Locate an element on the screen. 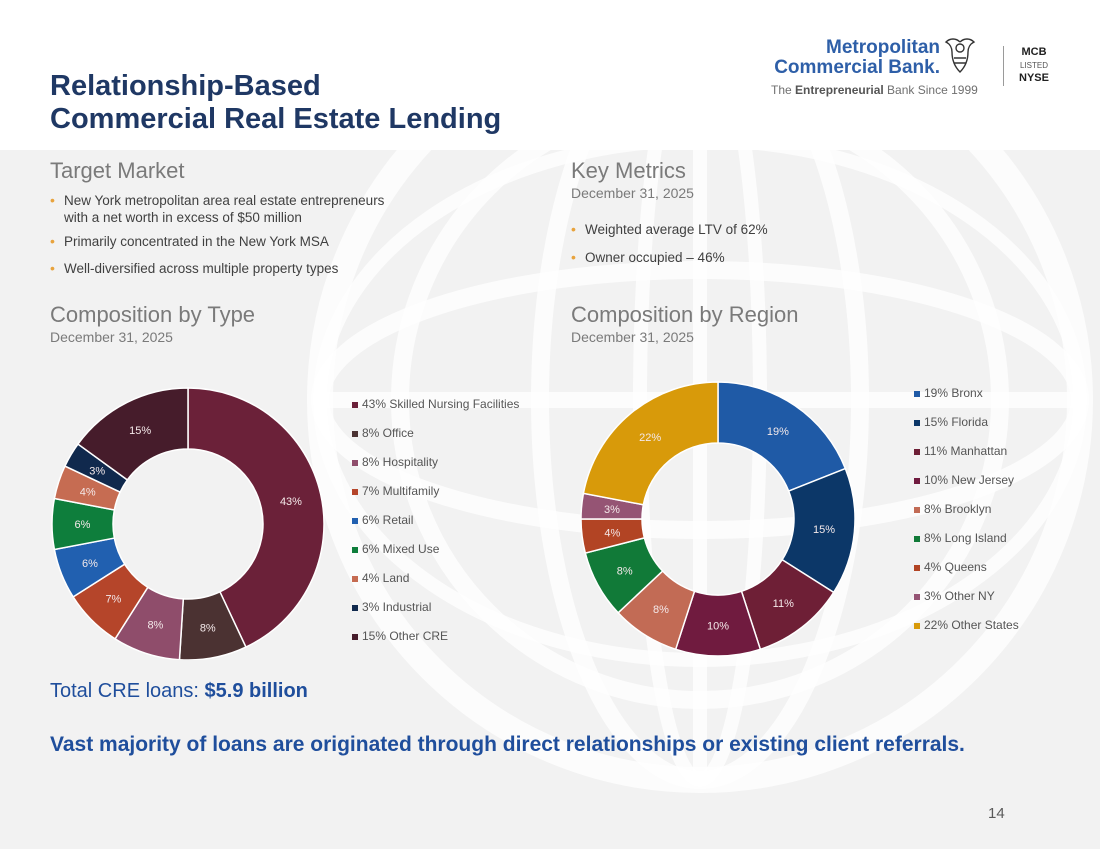 The height and width of the screenshot is (849, 1100). region-slice-label-2: 11% is located at coordinates (783, 604).